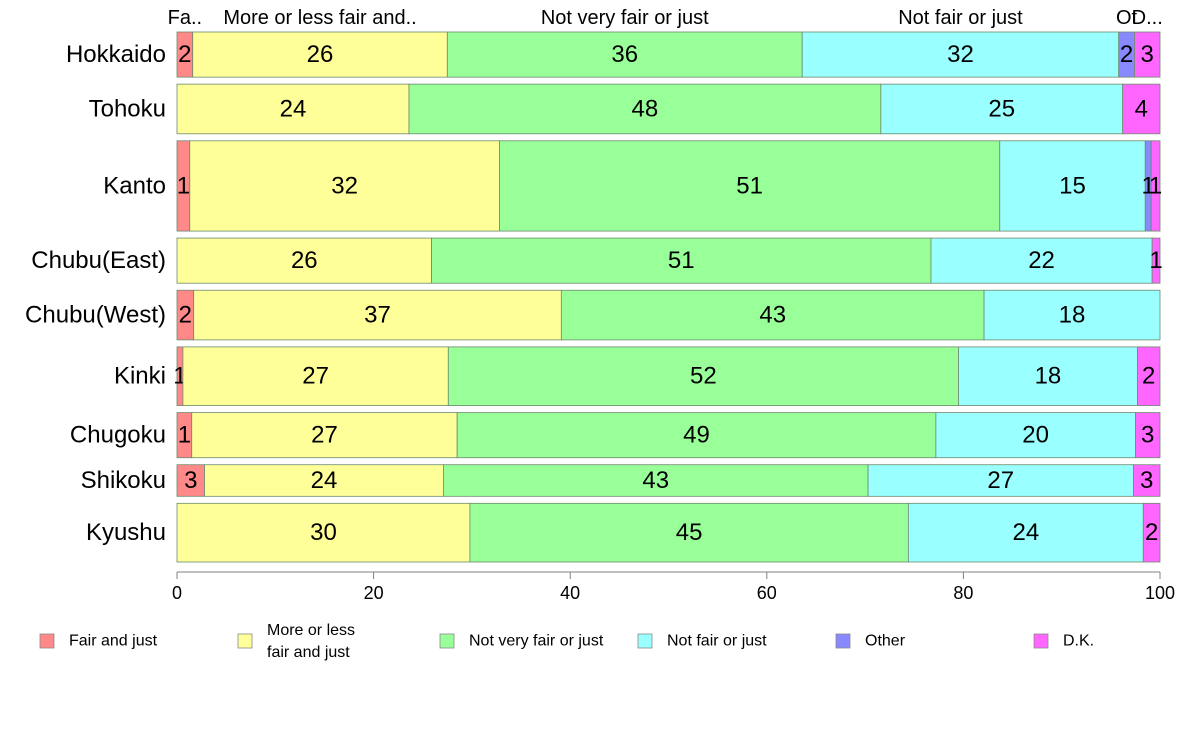 The height and width of the screenshot is (736, 1188). Describe the element at coordinates (689, 532) in the screenshot. I see `data-label: 45` at that location.